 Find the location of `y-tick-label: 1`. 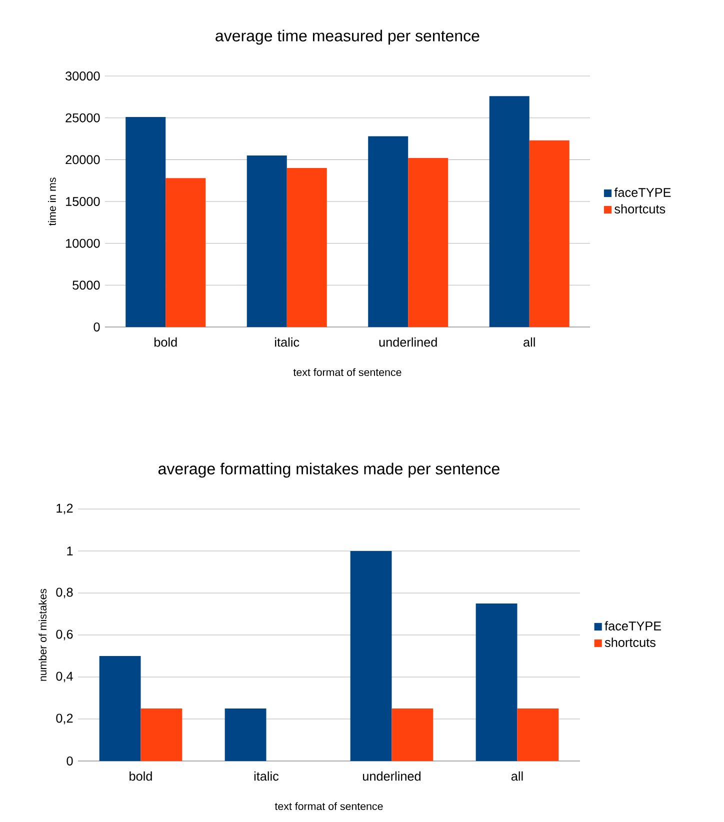

y-tick-label: 1 is located at coordinates (70, 551).